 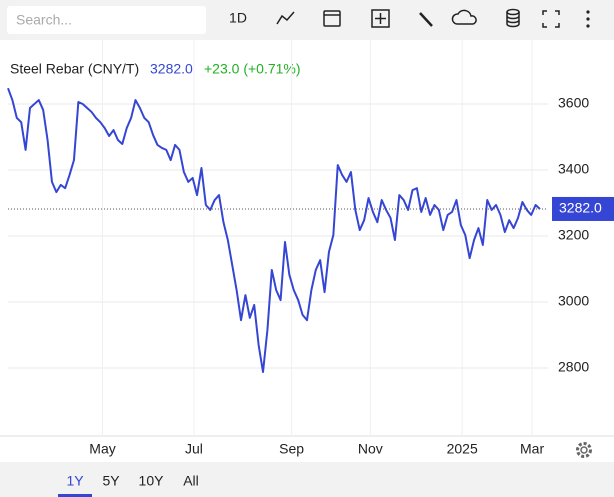 I want to click on wrench-icon, so click(x=426, y=19).